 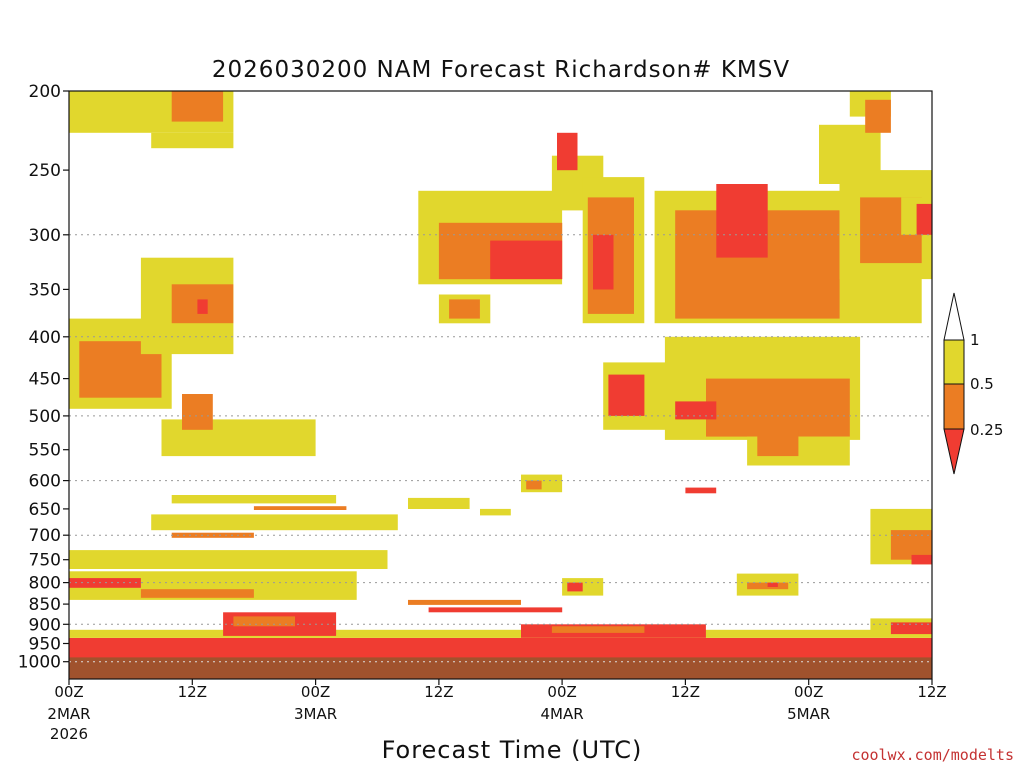 What do you see at coordinates (45, 510) in the screenshot?
I see `y-tick-label-650: 650` at bounding box center [45, 510].